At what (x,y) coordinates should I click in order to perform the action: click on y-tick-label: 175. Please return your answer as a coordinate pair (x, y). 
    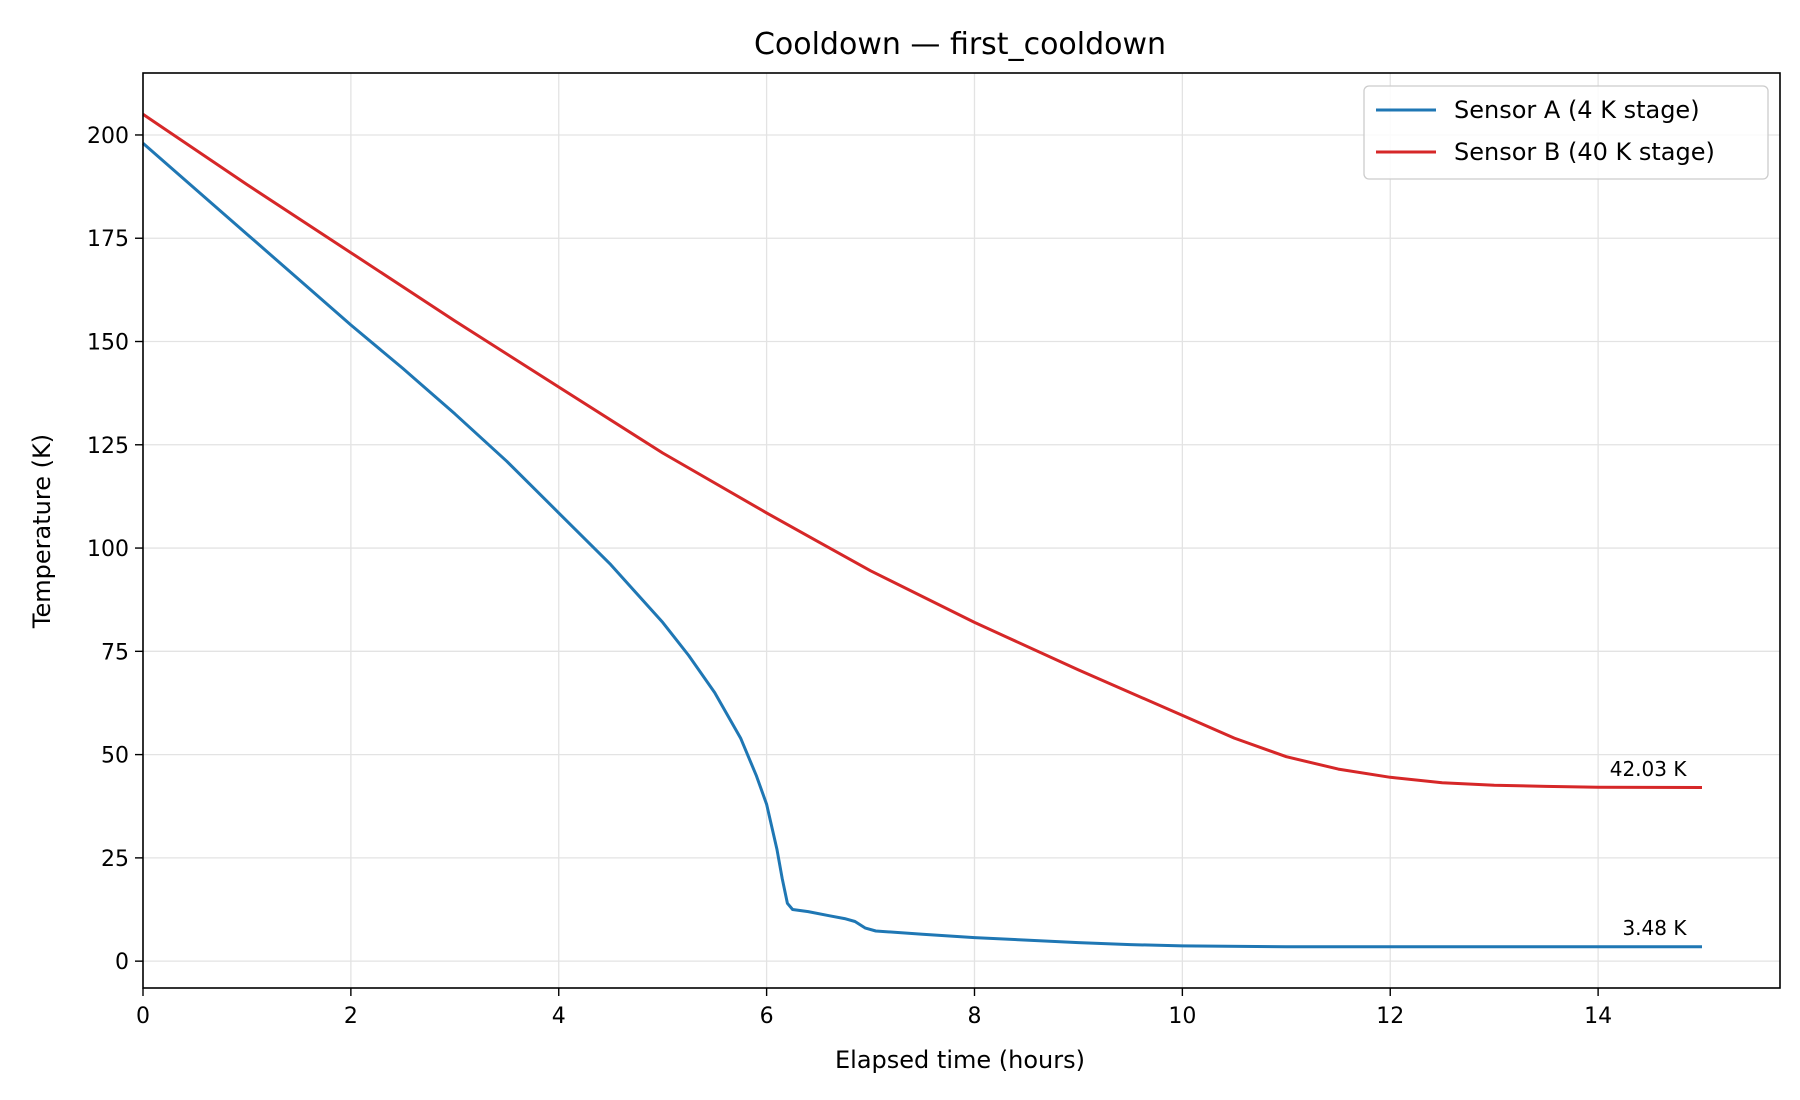
    Looking at the image, I should click on (108, 239).